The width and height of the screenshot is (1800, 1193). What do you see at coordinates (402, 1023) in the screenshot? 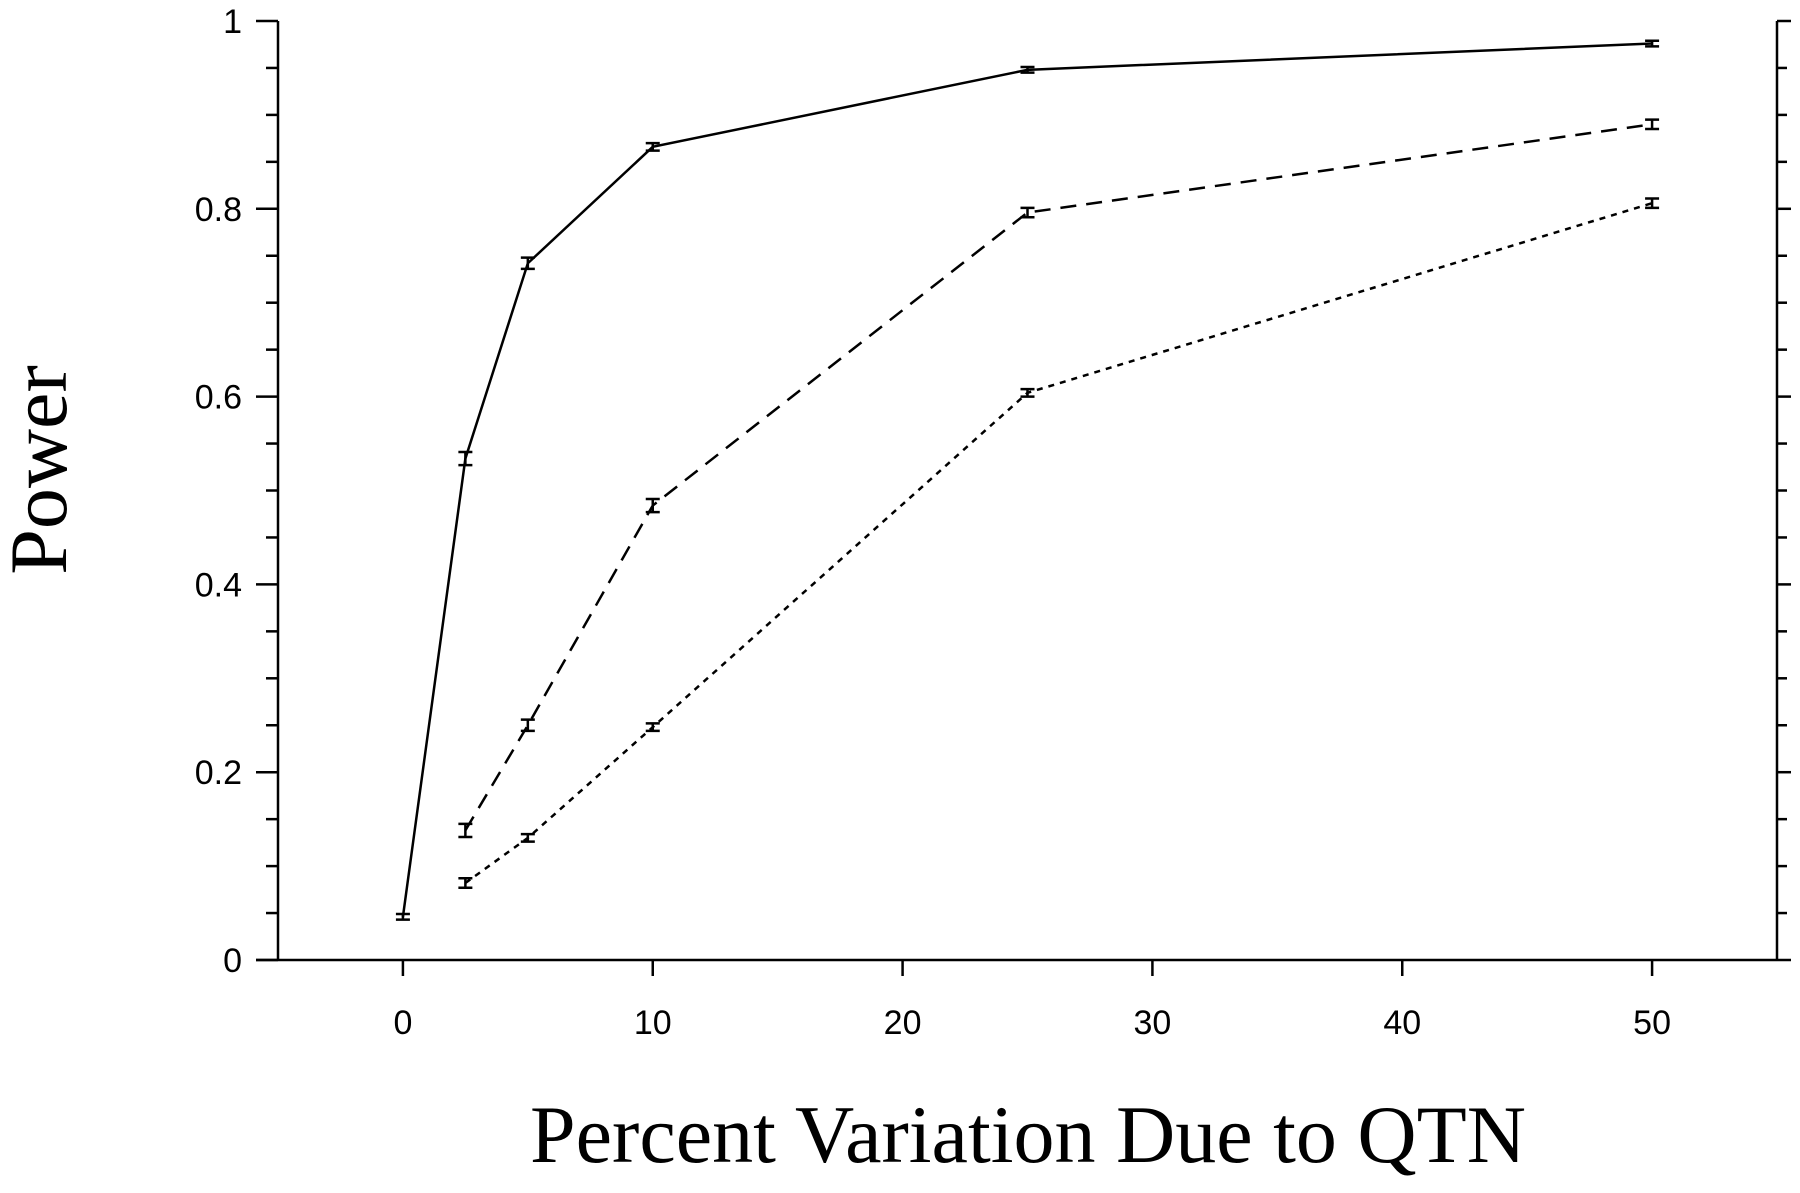
I see `x-tick-label: 0` at bounding box center [402, 1023].